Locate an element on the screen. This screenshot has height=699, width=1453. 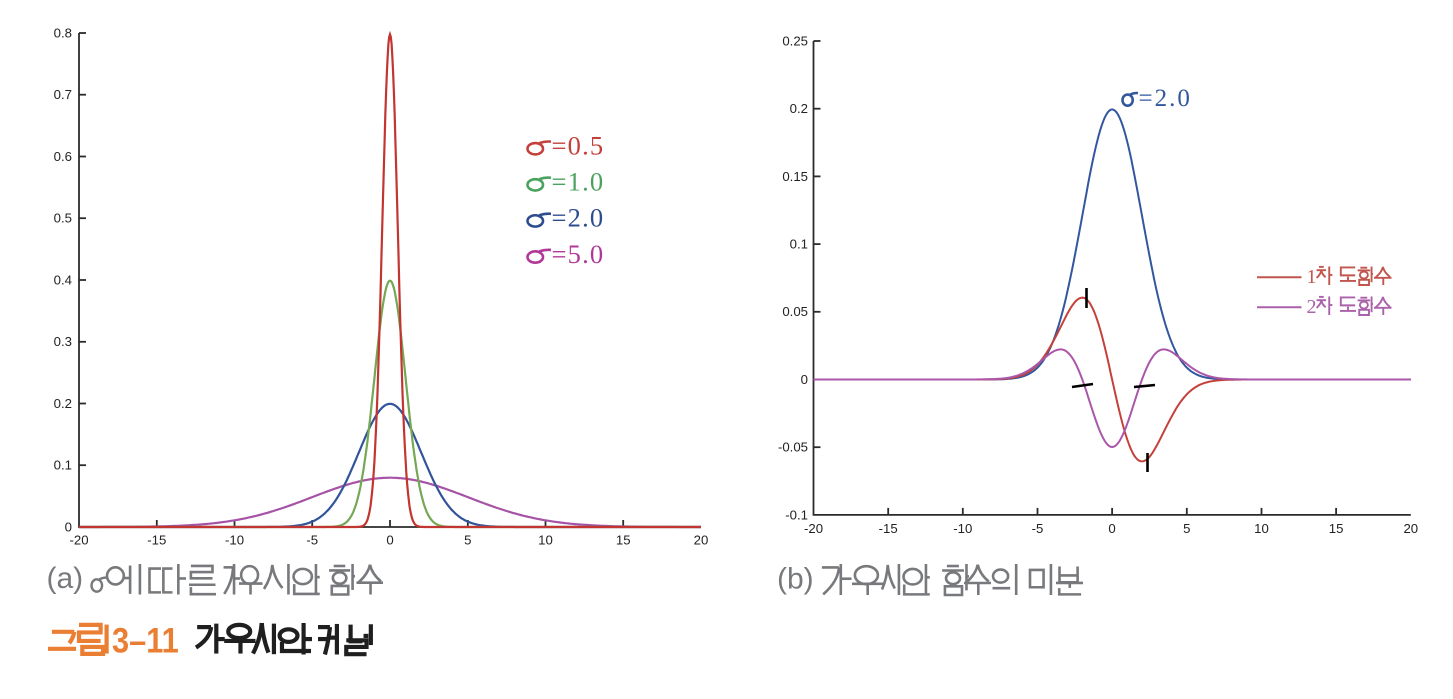
svg-text: 3–11 is located at coordinates (145, 640).